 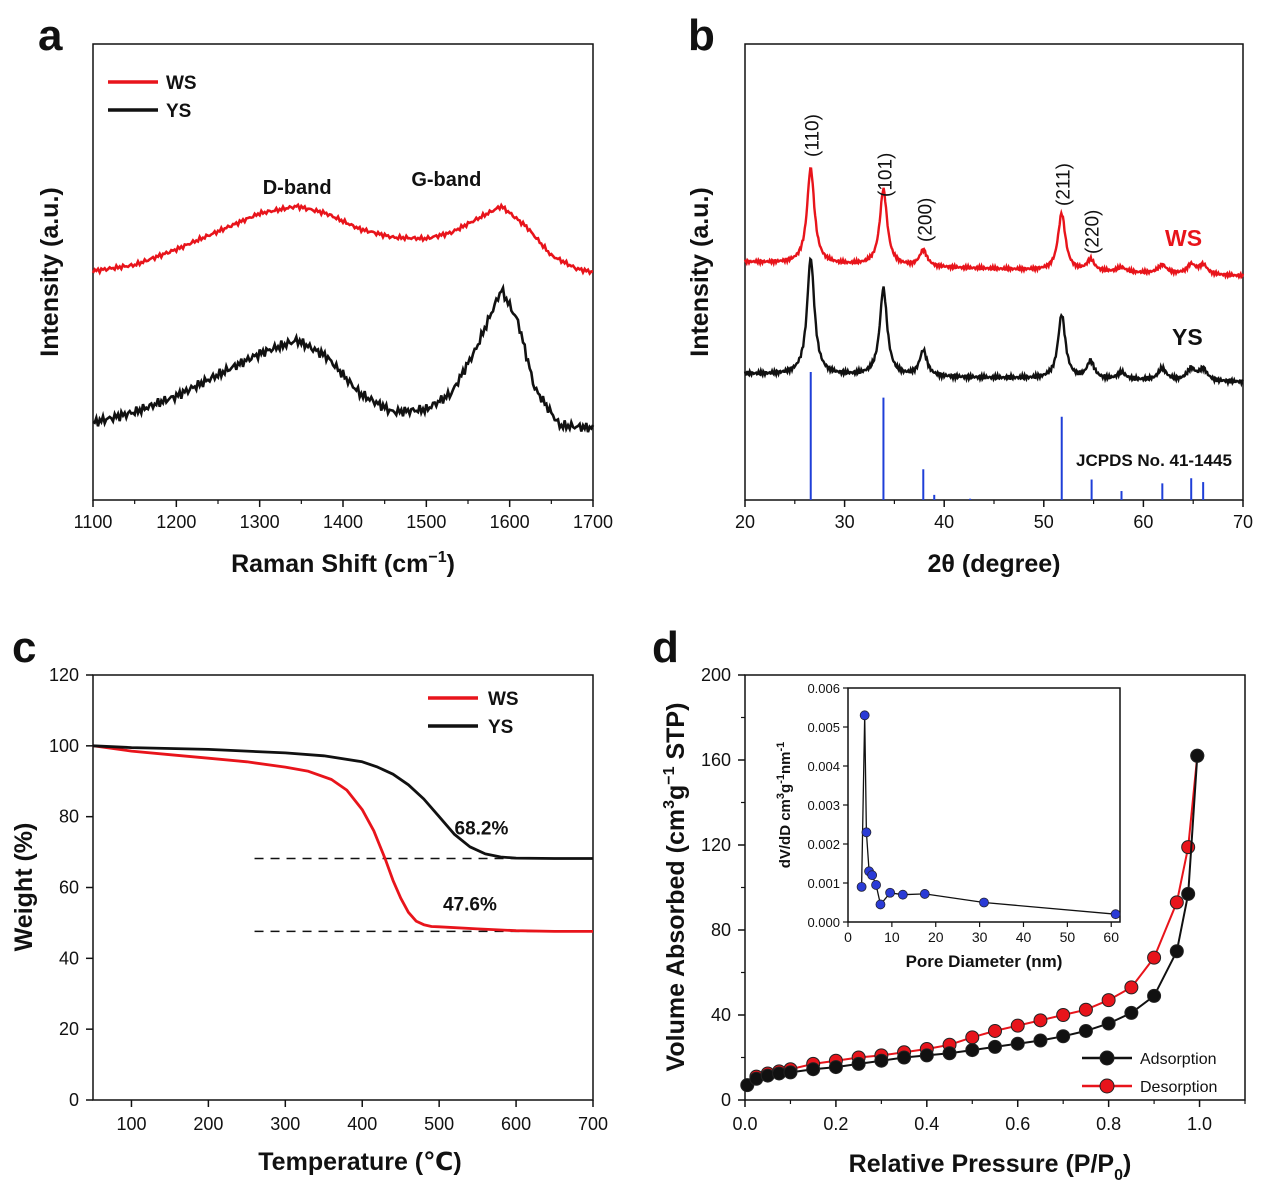 I want to click on x-tick-label-d: 0.8, so click(x=1108, y=1124).